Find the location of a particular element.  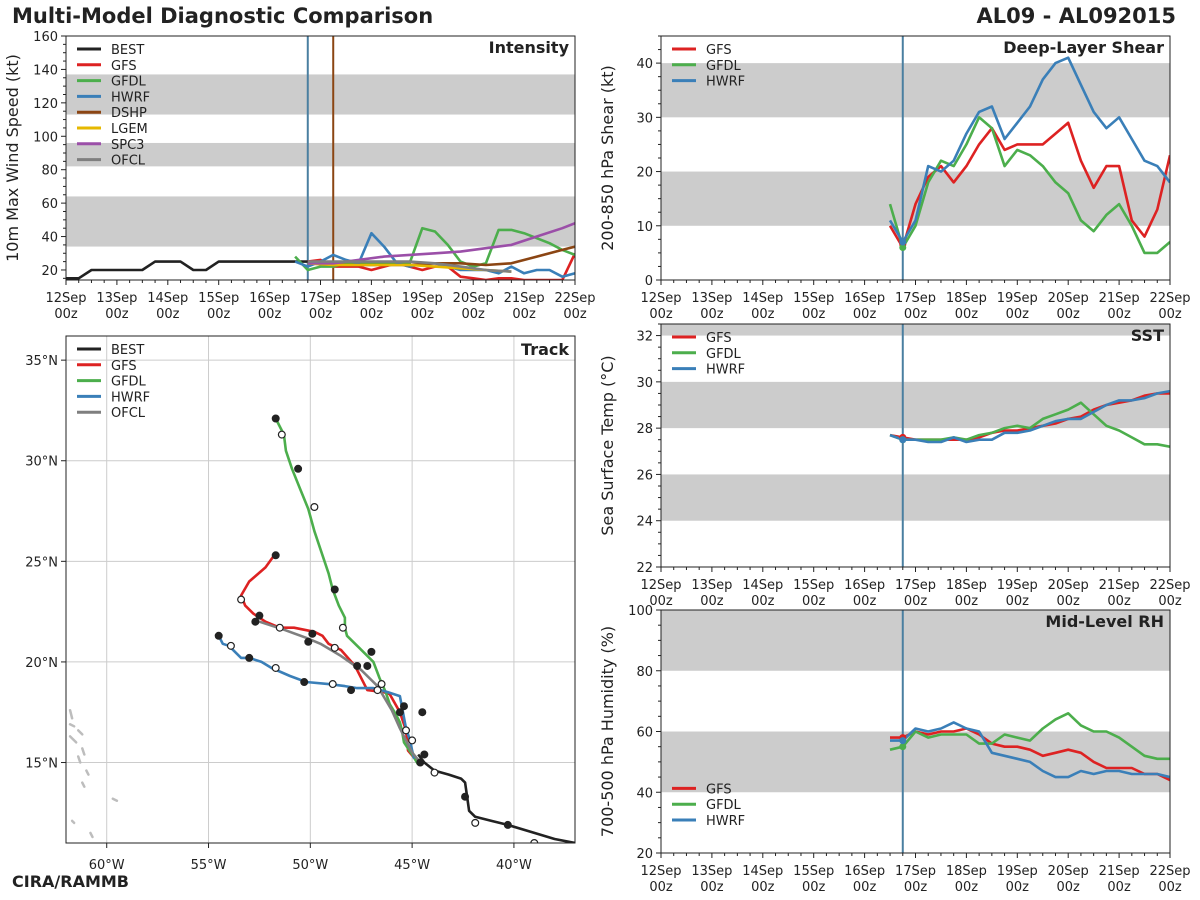

sst-xtick-label: 21Sep is located at coordinates (1119, 585).